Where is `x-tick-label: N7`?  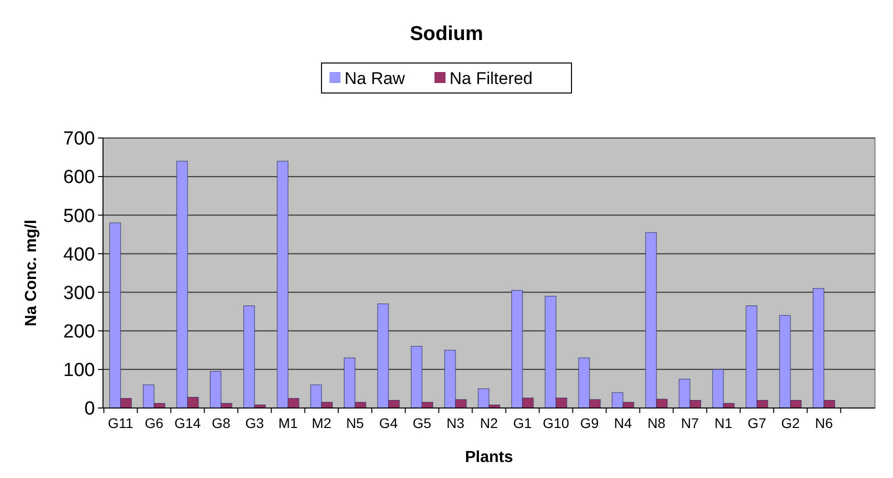 x-tick-label: N7 is located at coordinates (690, 423).